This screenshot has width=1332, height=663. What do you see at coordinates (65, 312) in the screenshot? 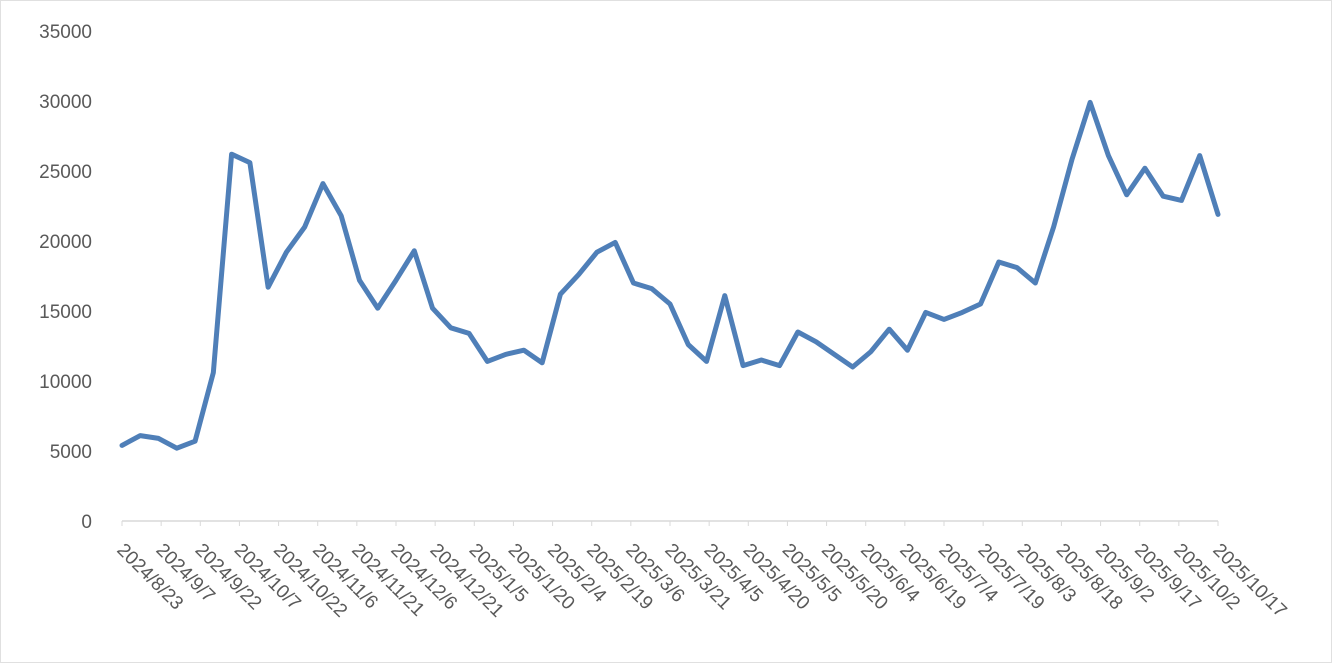
I see `y-tick-label: 15000` at bounding box center [65, 312].